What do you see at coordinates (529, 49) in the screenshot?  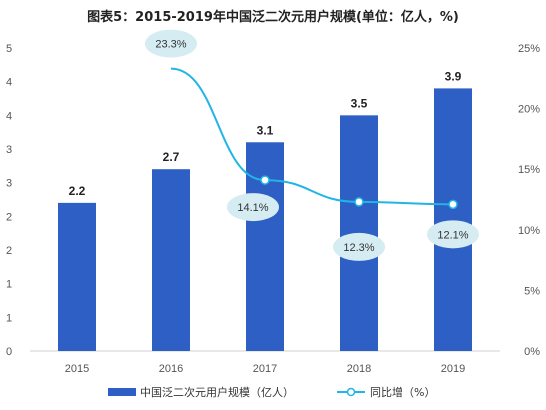 I see `y-right-tick-label: 25%` at bounding box center [529, 49].